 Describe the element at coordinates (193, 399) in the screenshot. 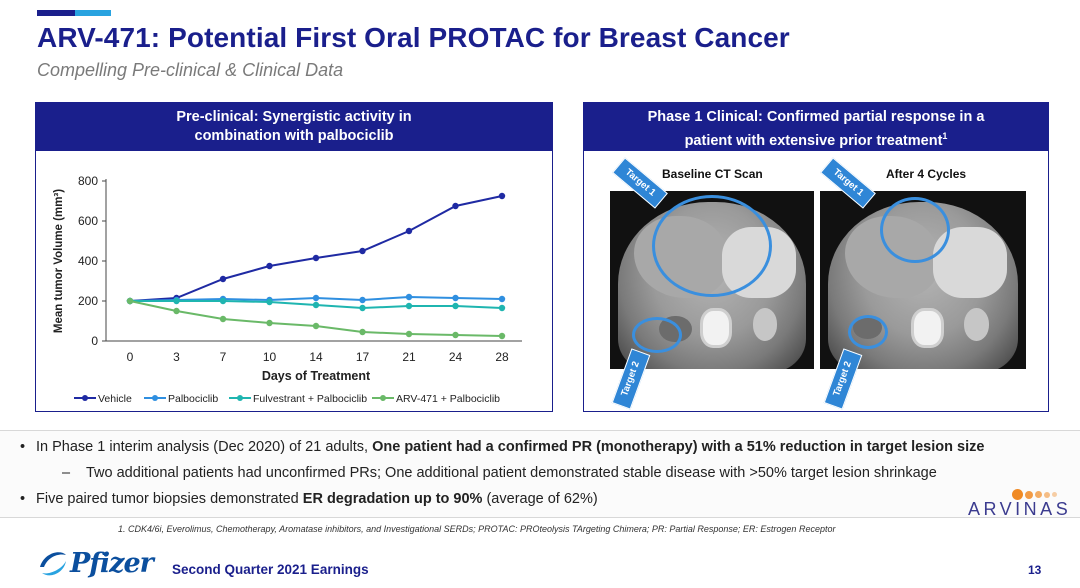

I see `legend-label: Palbociclib` at that location.